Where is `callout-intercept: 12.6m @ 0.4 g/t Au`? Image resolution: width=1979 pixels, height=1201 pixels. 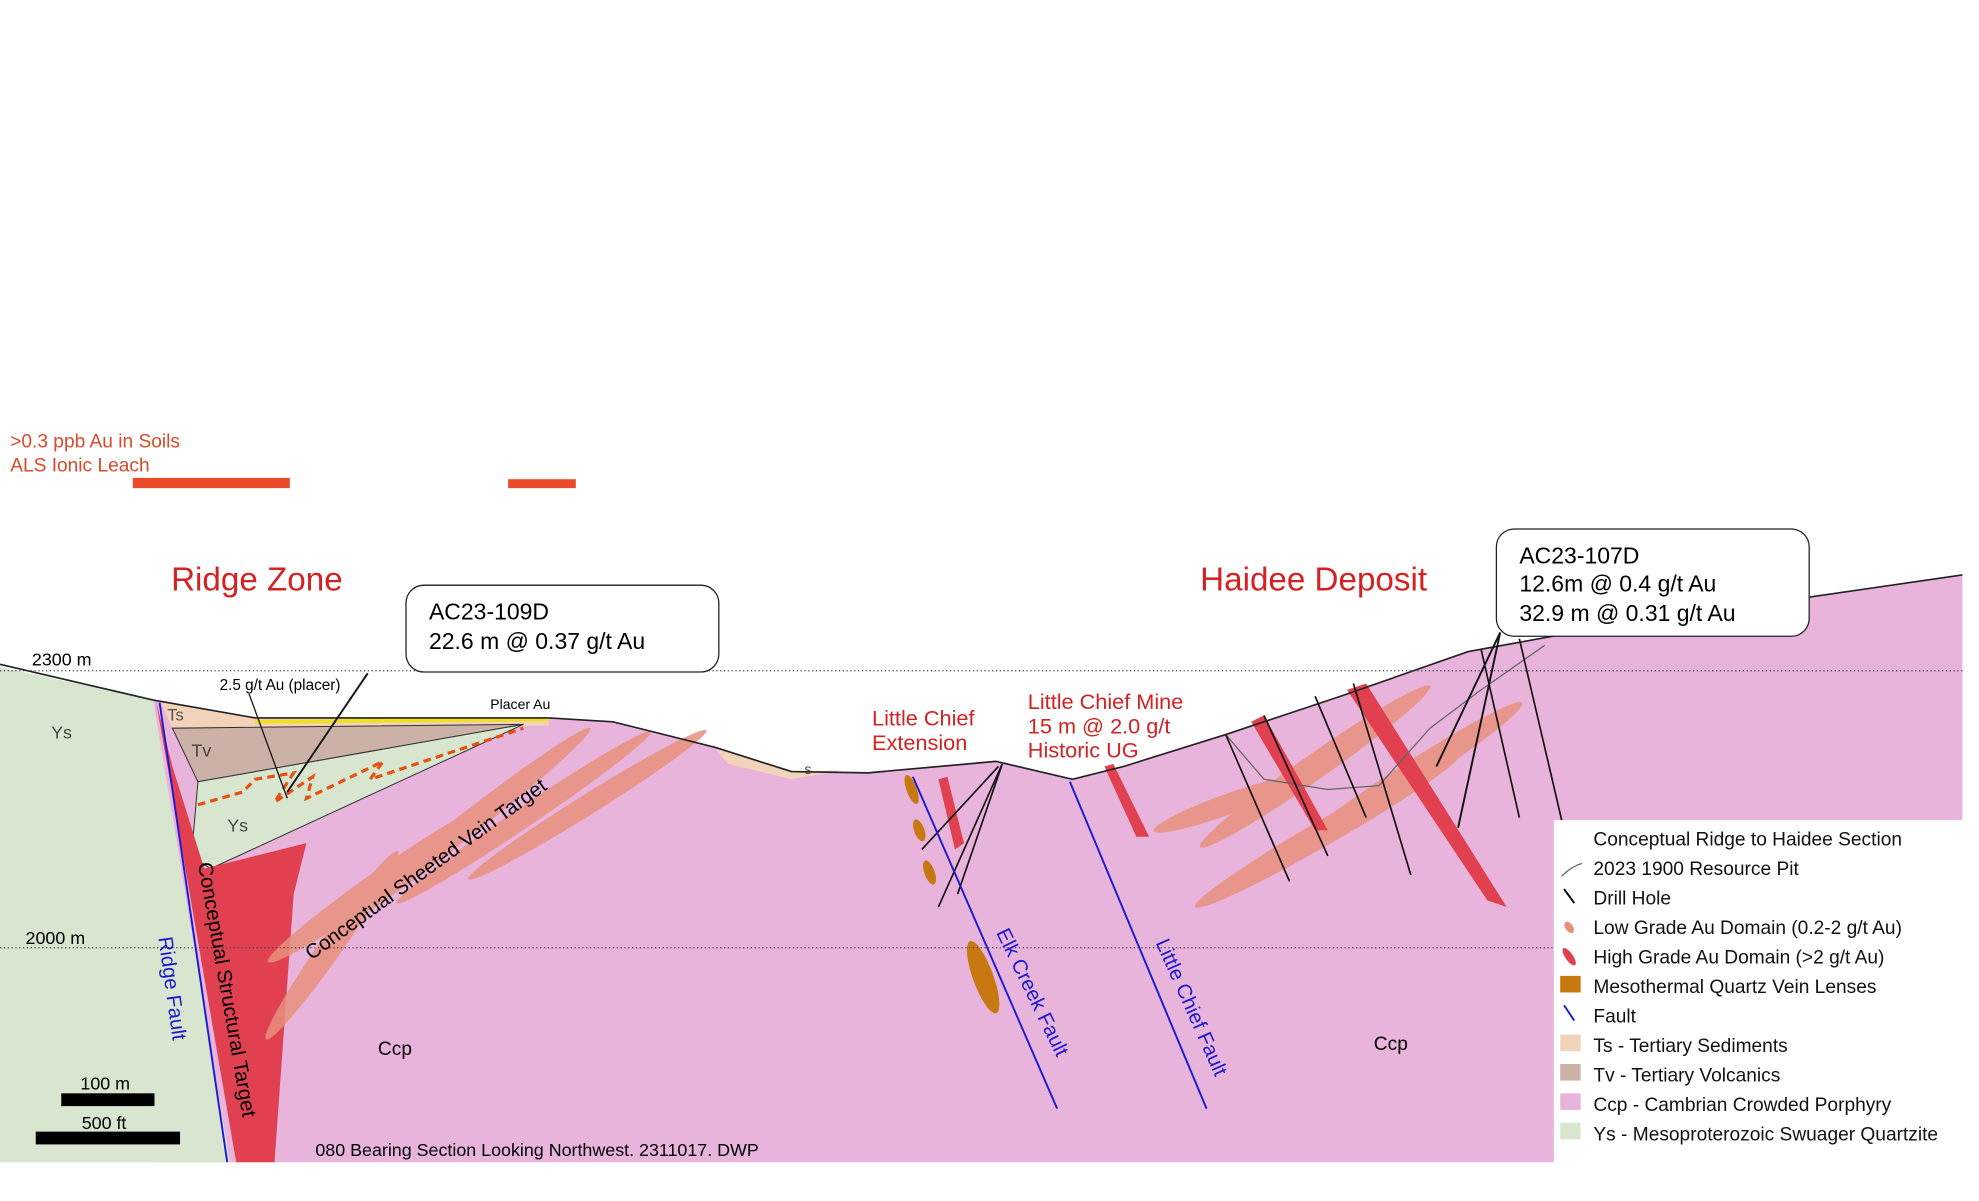
callout-intercept: 12.6m @ 0.4 g/t Au is located at coordinates (1617, 584).